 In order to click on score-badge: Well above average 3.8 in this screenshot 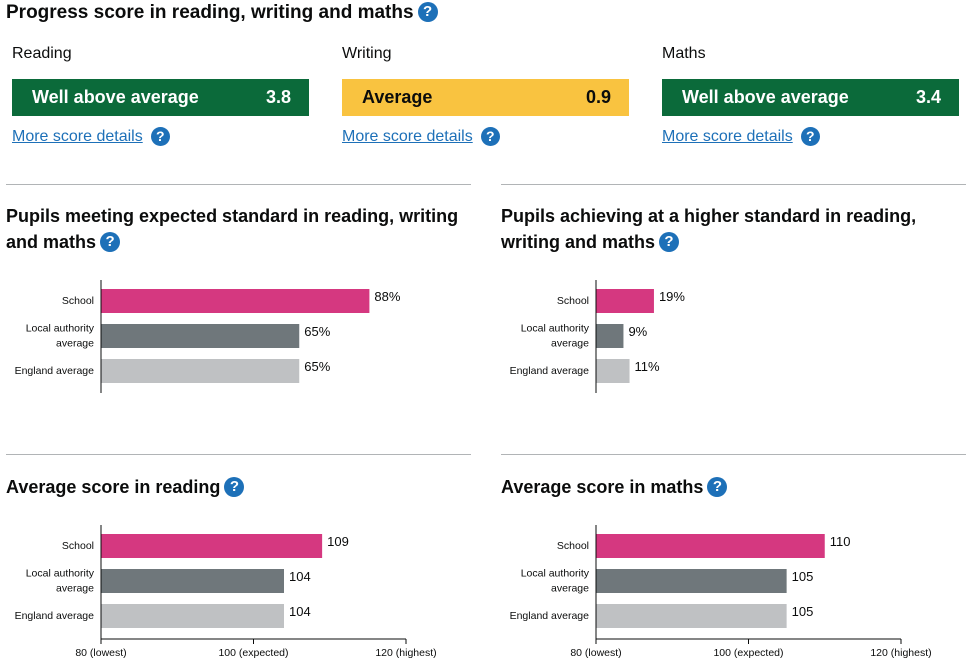, I will do `click(160, 97)`.